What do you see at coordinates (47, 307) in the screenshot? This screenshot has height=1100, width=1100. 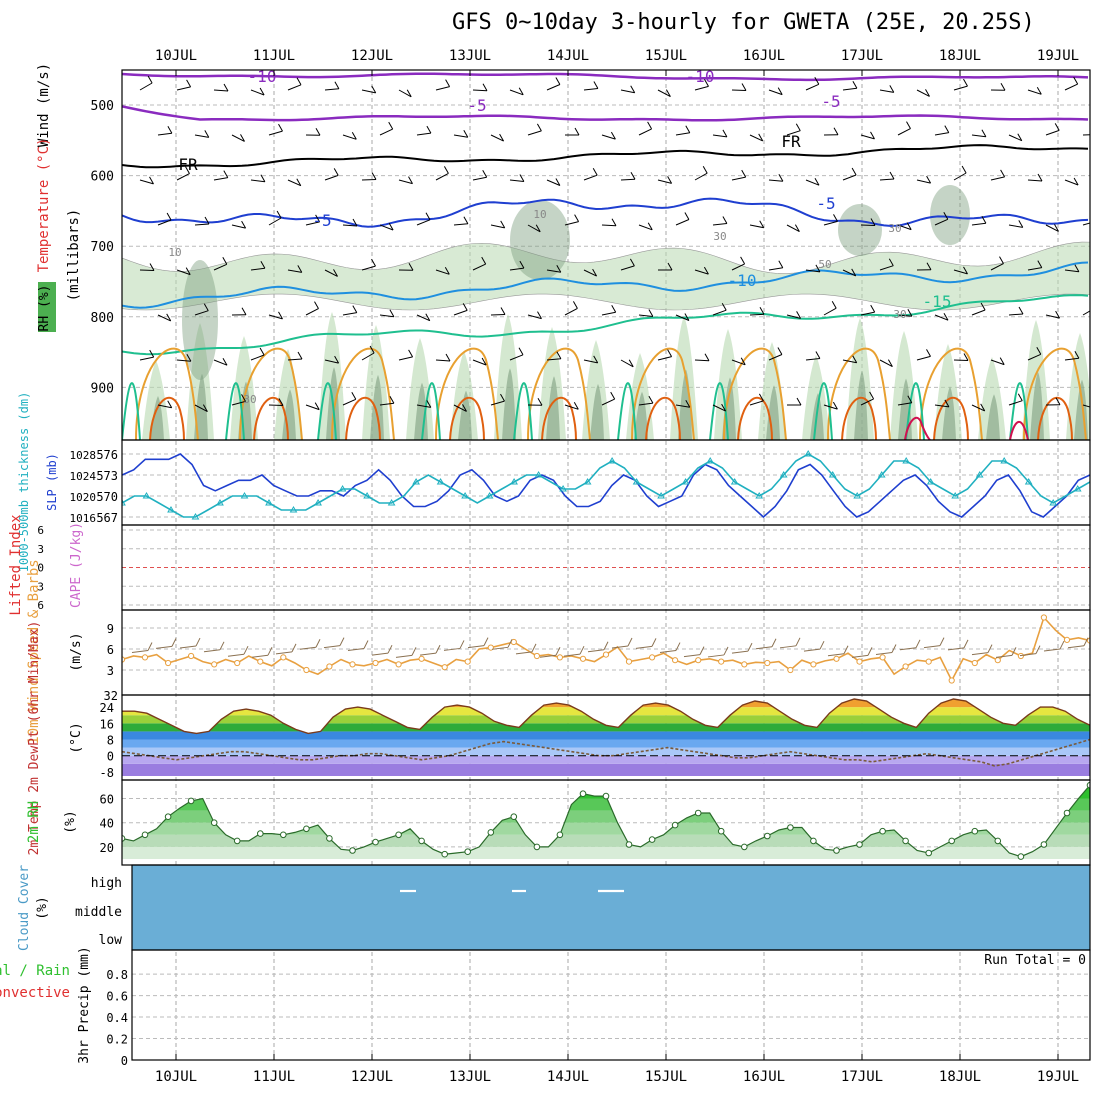 I see `rh-legend-swatch` at bounding box center [47, 307].